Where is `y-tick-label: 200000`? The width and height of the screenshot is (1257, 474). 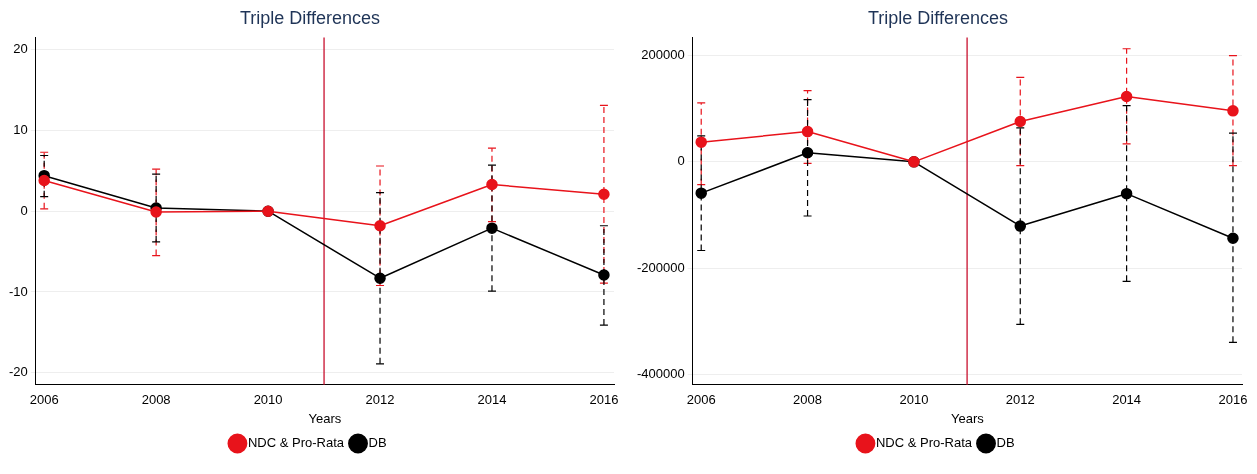 y-tick-label: 200000 is located at coordinates (663, 55).